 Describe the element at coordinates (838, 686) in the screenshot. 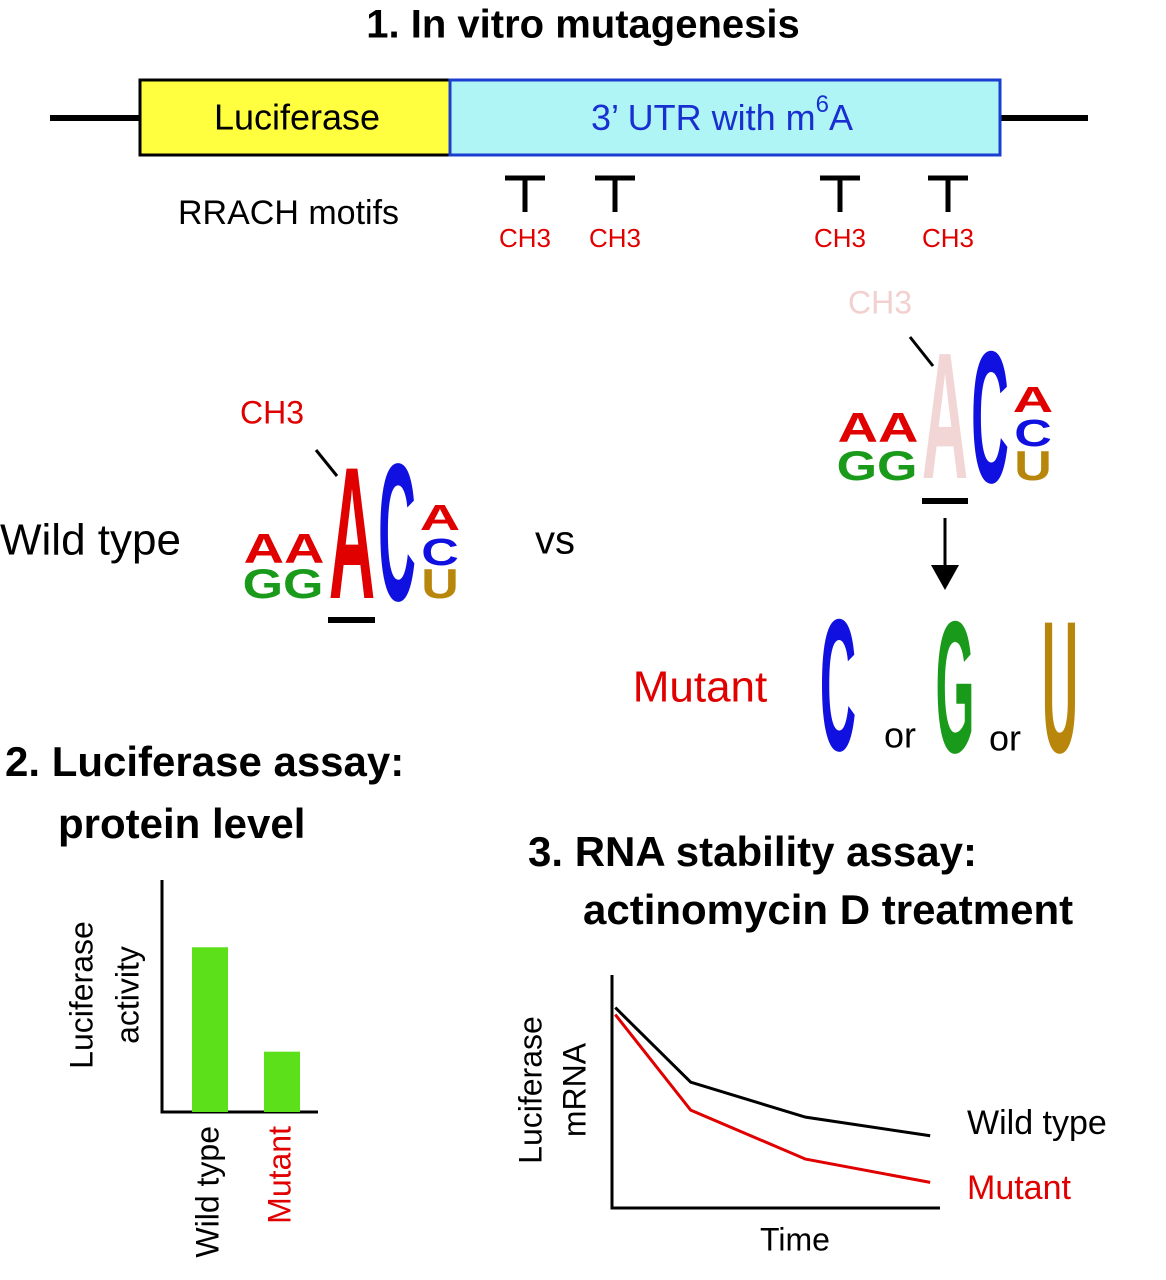

I see `substitution: C` at that location.